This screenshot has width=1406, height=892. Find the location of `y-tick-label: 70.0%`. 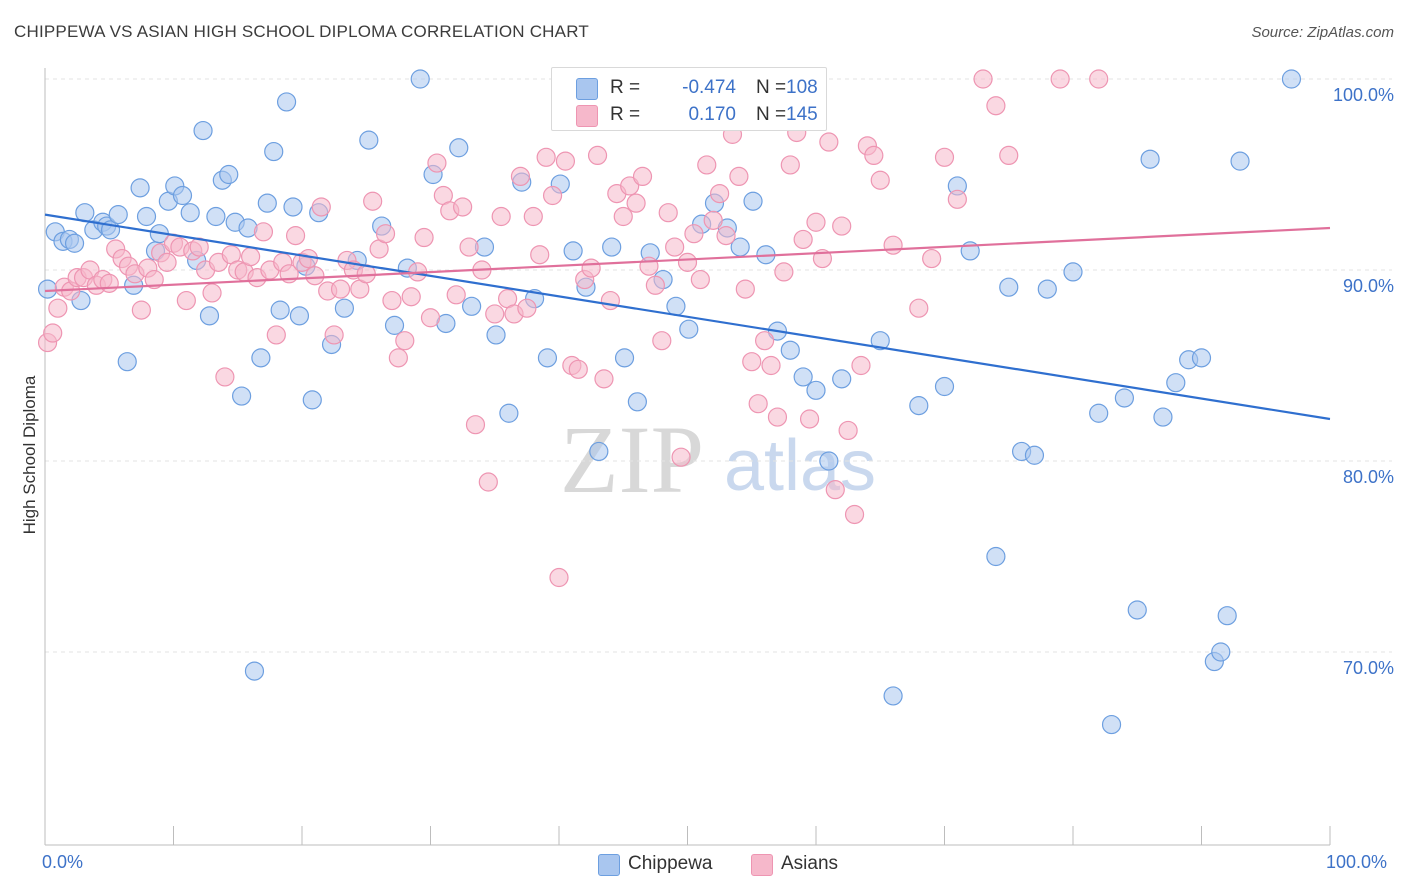

y-tick-label: 70.0% is located at coordinates (1368, 668).